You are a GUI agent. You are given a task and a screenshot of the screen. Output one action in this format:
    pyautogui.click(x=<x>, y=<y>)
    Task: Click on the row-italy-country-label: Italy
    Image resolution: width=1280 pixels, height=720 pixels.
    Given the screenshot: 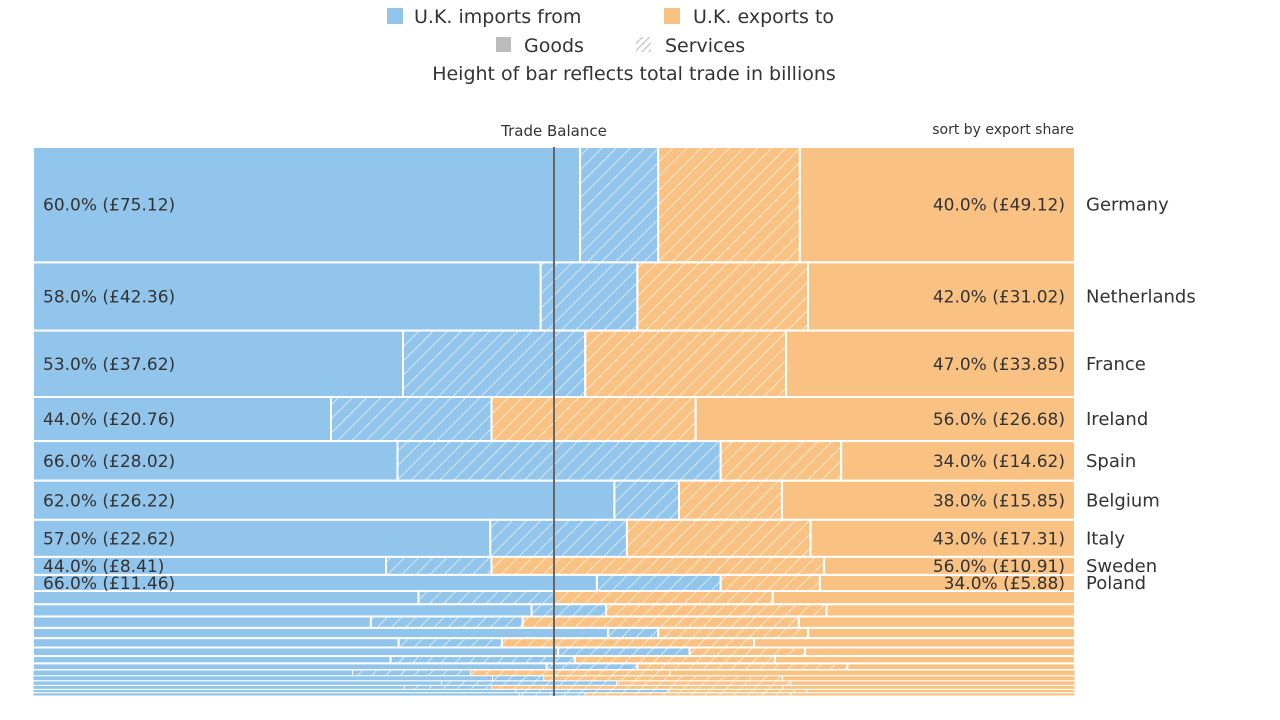 What is the action you would take?
    pyautogui.click(x=1105, y=538)
    